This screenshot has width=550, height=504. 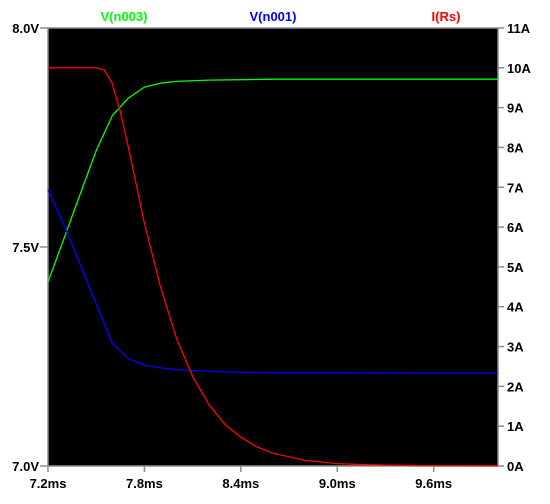 What do you see at coordinates (515, 147) in the screenshot?
I see `right-tick-label: 8A` at bounding box center [515, 147].